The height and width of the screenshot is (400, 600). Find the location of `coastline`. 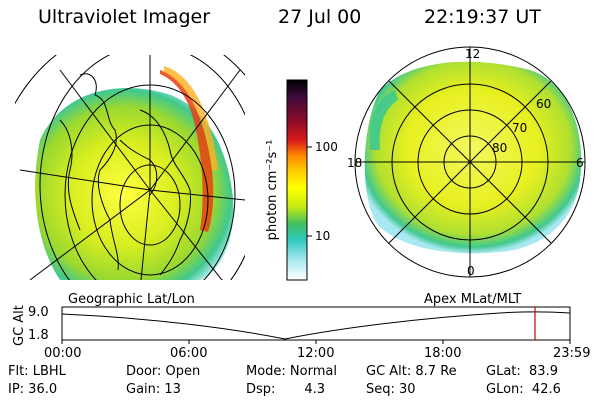

coastline is located at coordinates (99, 172).